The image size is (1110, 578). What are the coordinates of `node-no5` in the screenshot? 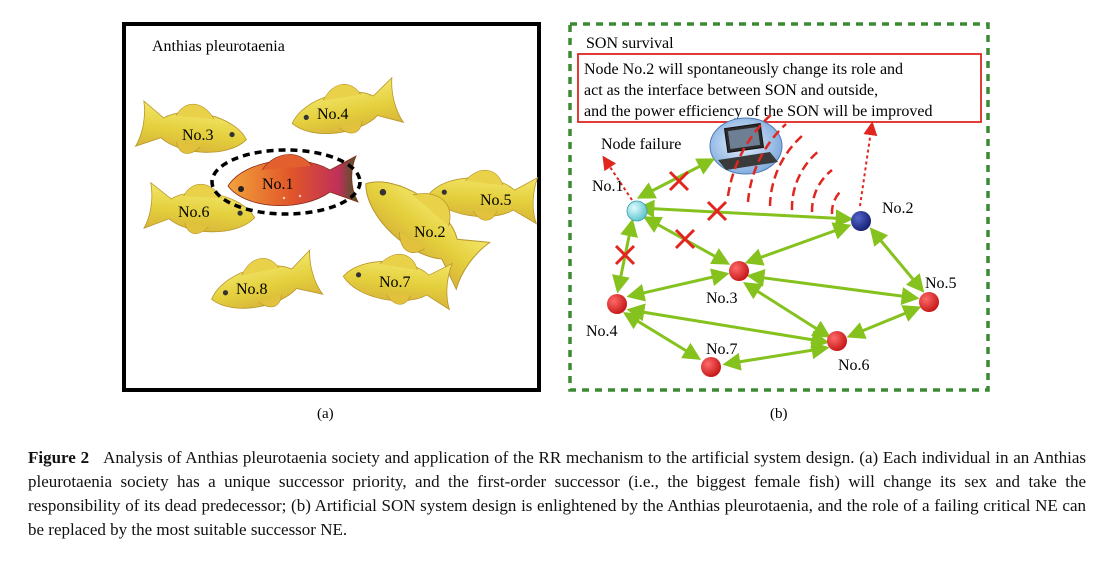 It's located at (929, 302).